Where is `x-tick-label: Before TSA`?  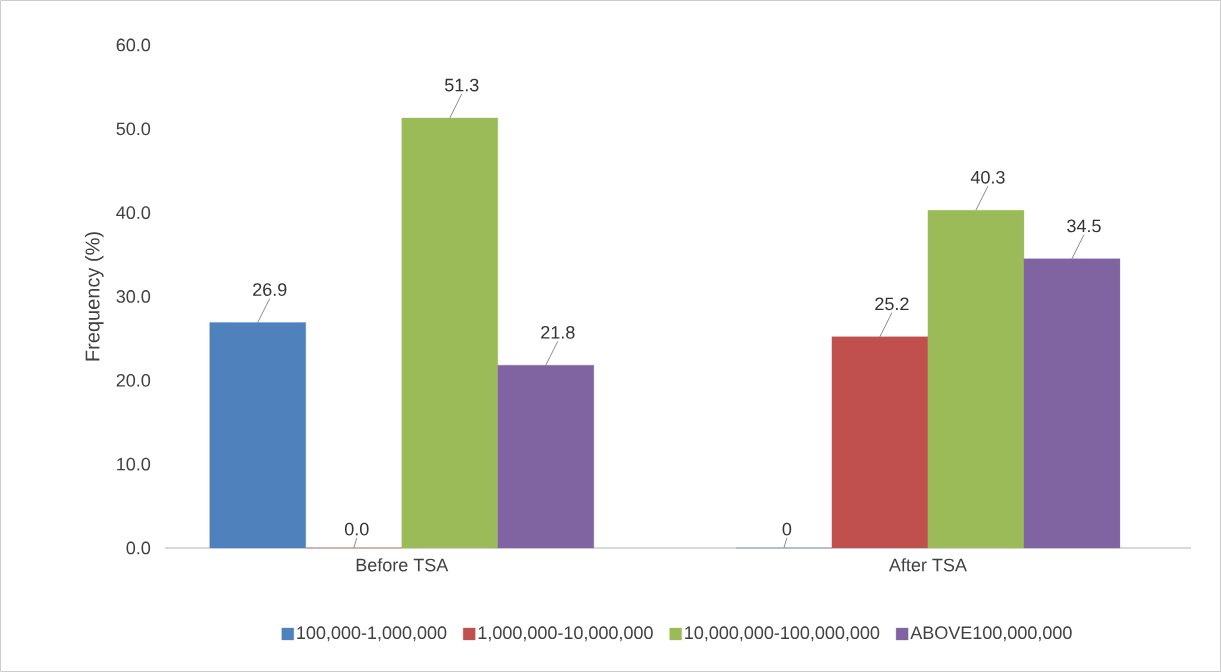 x-tick-label: Before TSA is located at coordinates (402, 565).